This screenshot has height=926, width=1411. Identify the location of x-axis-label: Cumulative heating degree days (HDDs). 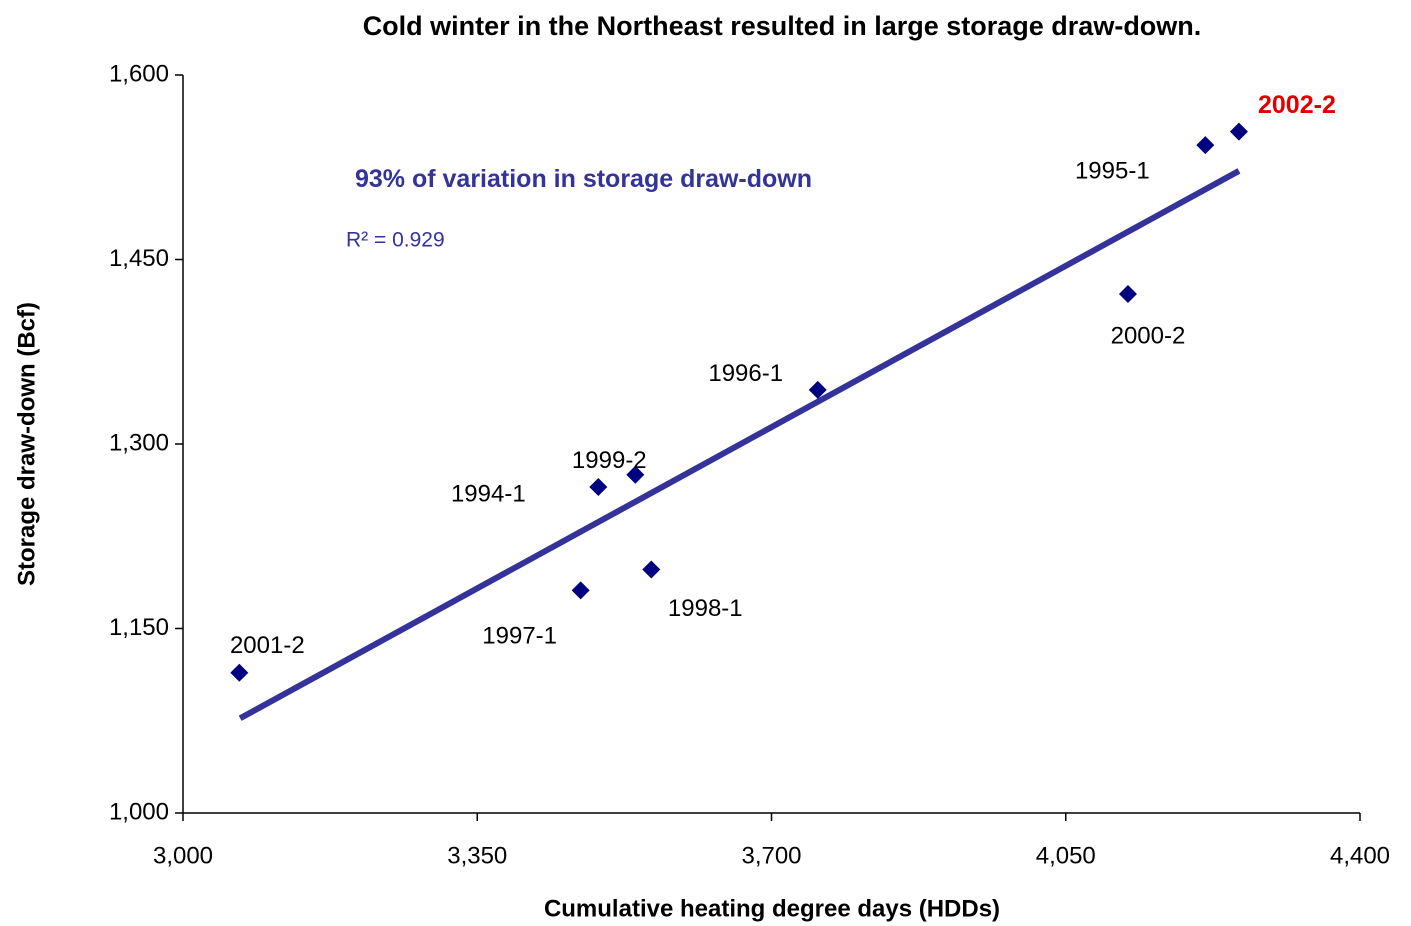
(772, 908).